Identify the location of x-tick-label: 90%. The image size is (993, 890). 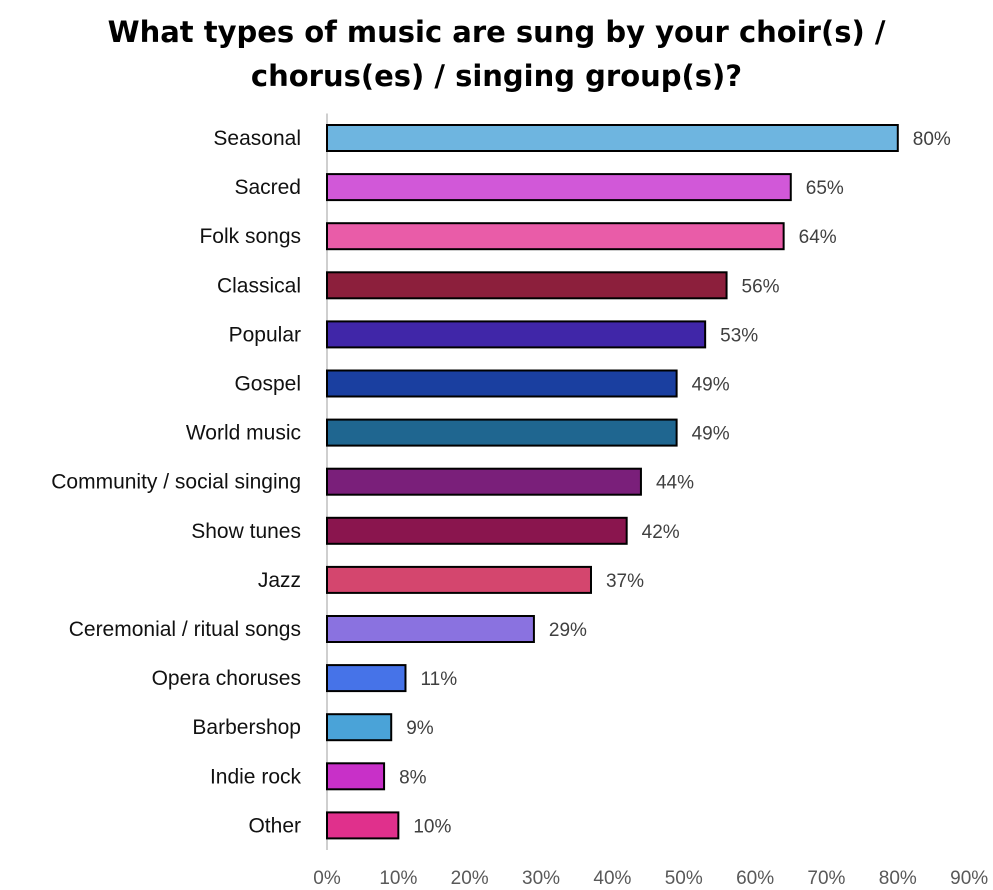
(969, 878).